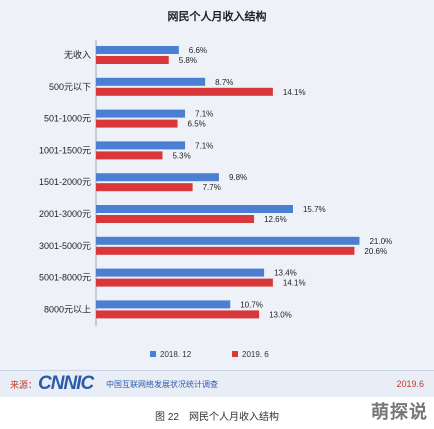 The height and width of the screenshot is (429, 434). I want to click on source-label: 来源：, so click(24, 385).